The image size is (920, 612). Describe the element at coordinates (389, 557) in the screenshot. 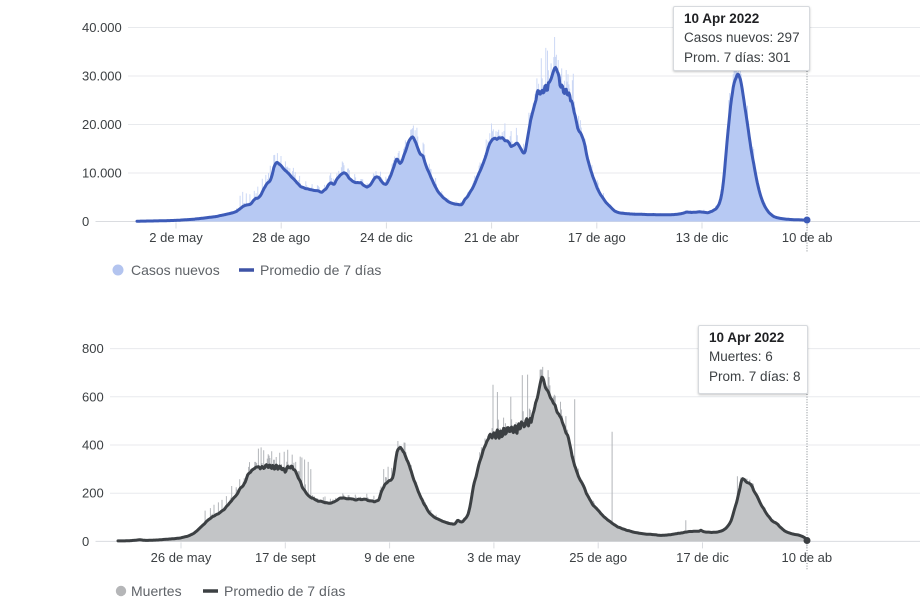

I see `svg-text: 9 de ene` at that location.